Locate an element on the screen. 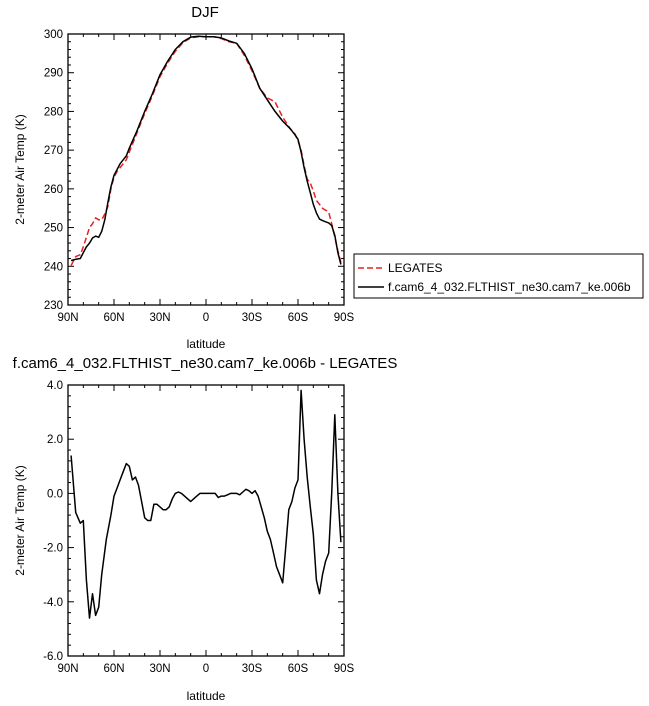 The image size is (649, 706). top-y-tick-label: 290 is located at coordinates (53, 74).